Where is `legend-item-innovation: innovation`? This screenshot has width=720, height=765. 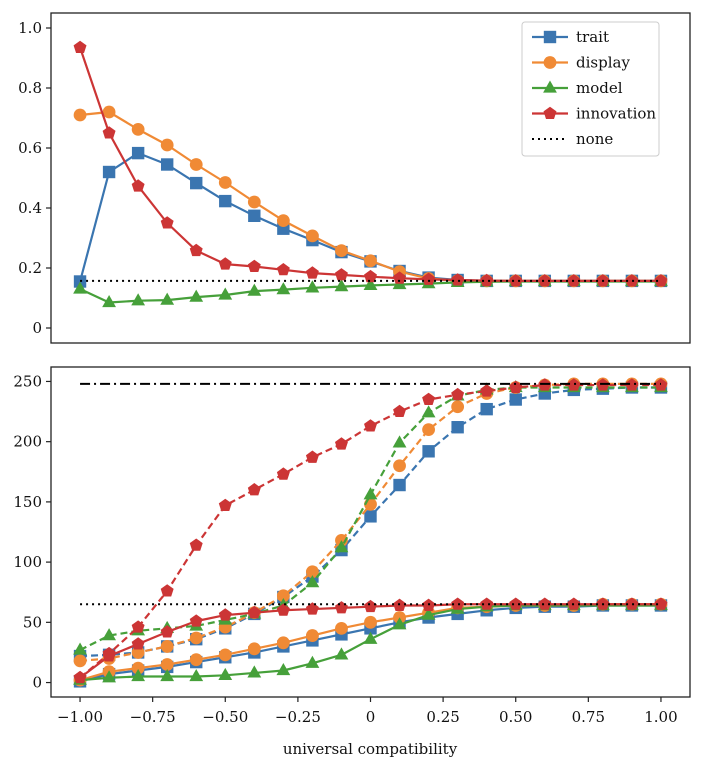 legend-item-innovation: innovation is located at coordinates (594, 114).